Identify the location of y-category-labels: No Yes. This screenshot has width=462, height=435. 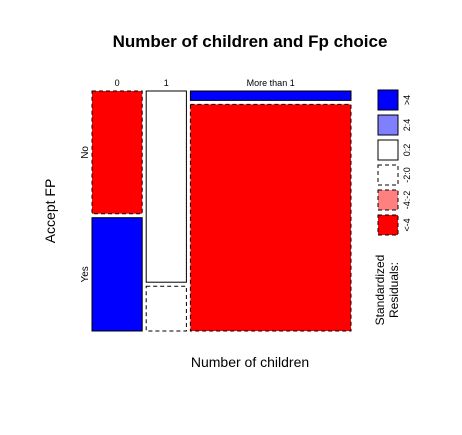
(85, 214).